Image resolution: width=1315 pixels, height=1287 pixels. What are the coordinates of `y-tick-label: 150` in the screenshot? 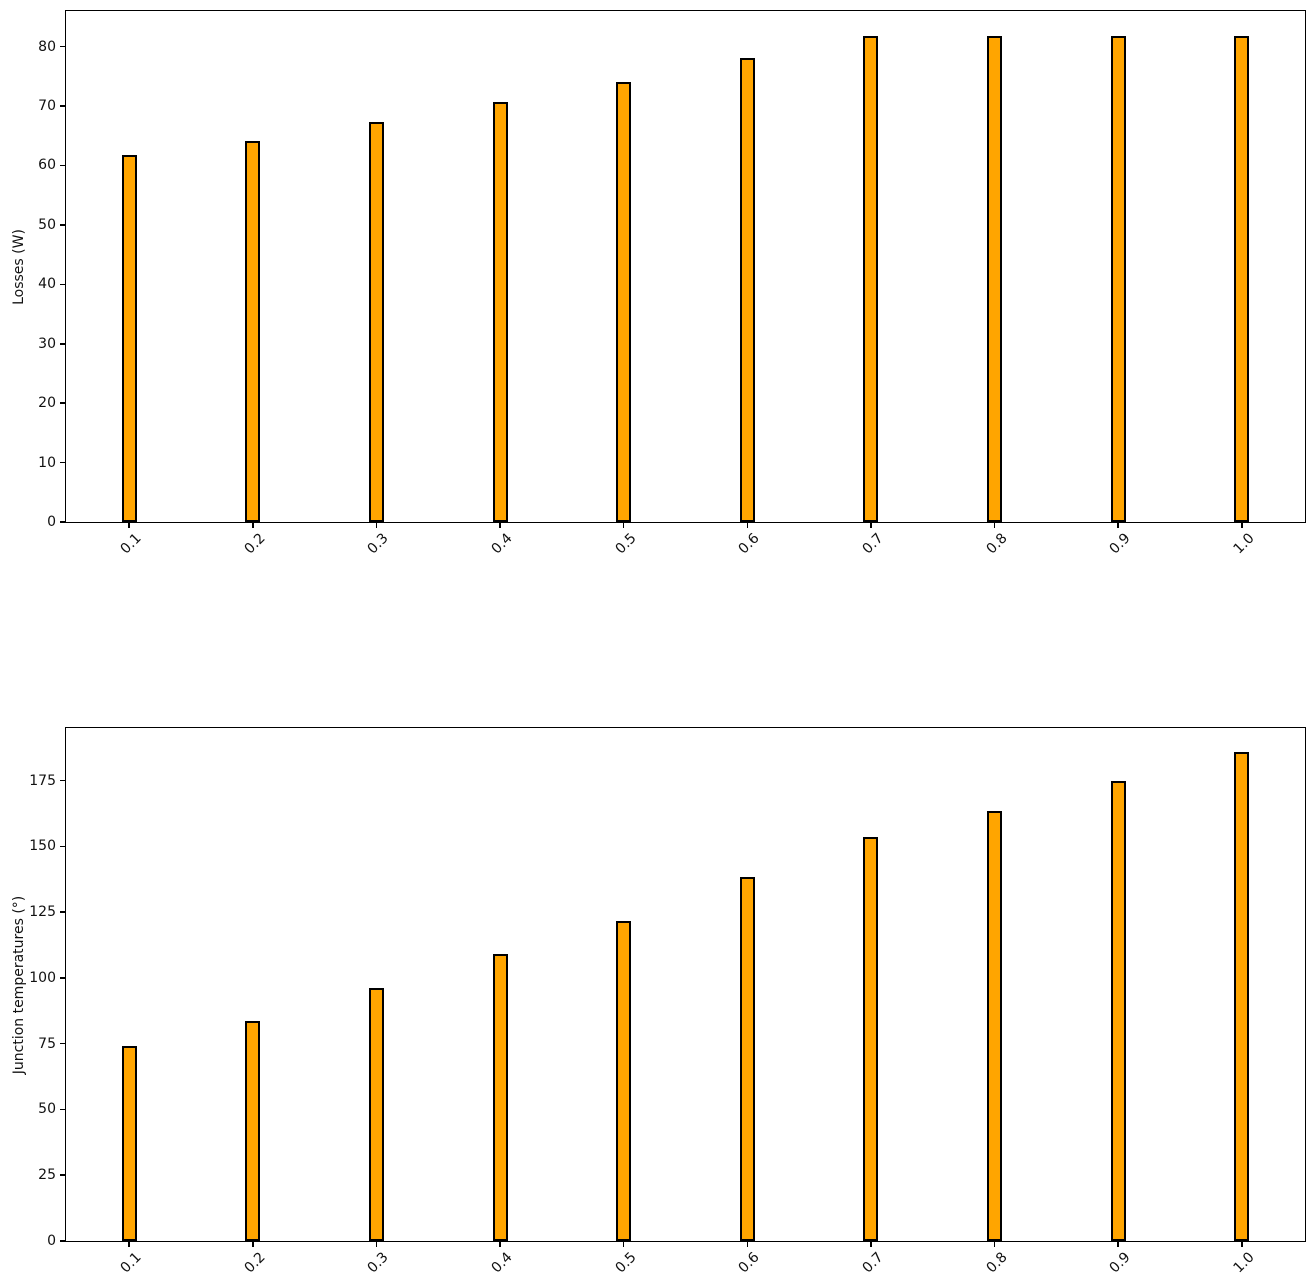 It's located at (42, 846).